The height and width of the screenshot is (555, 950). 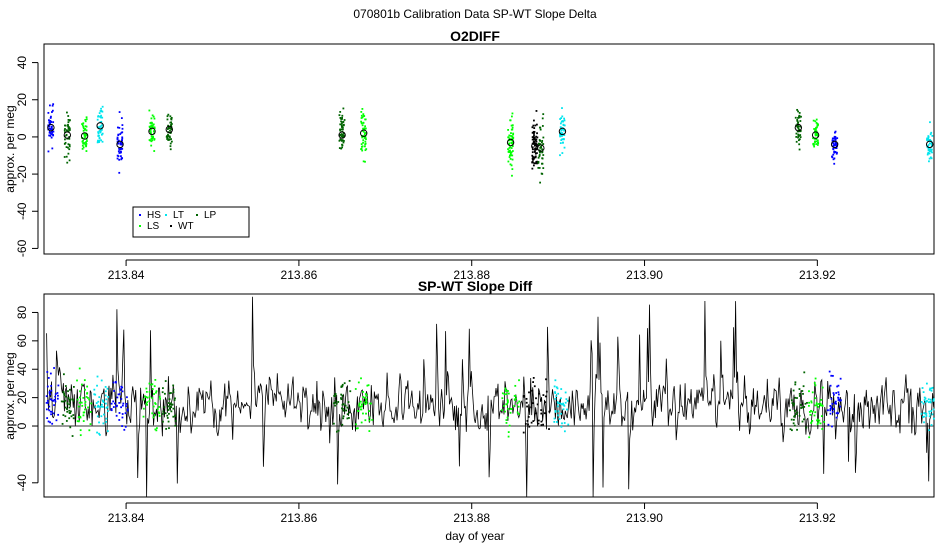 What do you see at coordinates (22, 248) in the screenshot?
I see `panel1-y-tick-label: -60` at bounding box center [22, 248].